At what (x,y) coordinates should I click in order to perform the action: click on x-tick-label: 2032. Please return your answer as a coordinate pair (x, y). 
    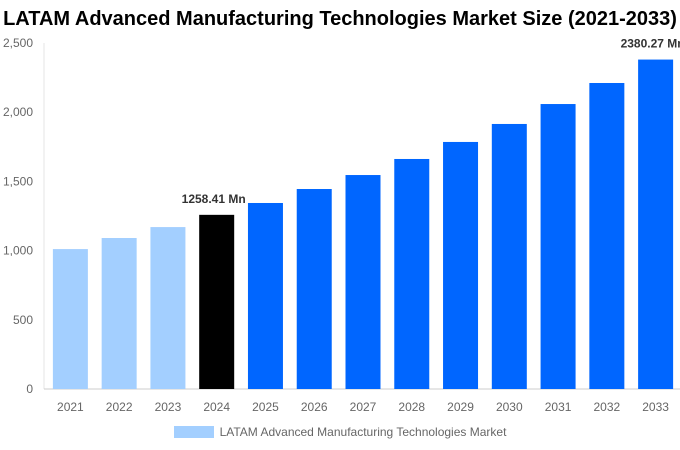
    Looking at the image, I should click on (606, 407).